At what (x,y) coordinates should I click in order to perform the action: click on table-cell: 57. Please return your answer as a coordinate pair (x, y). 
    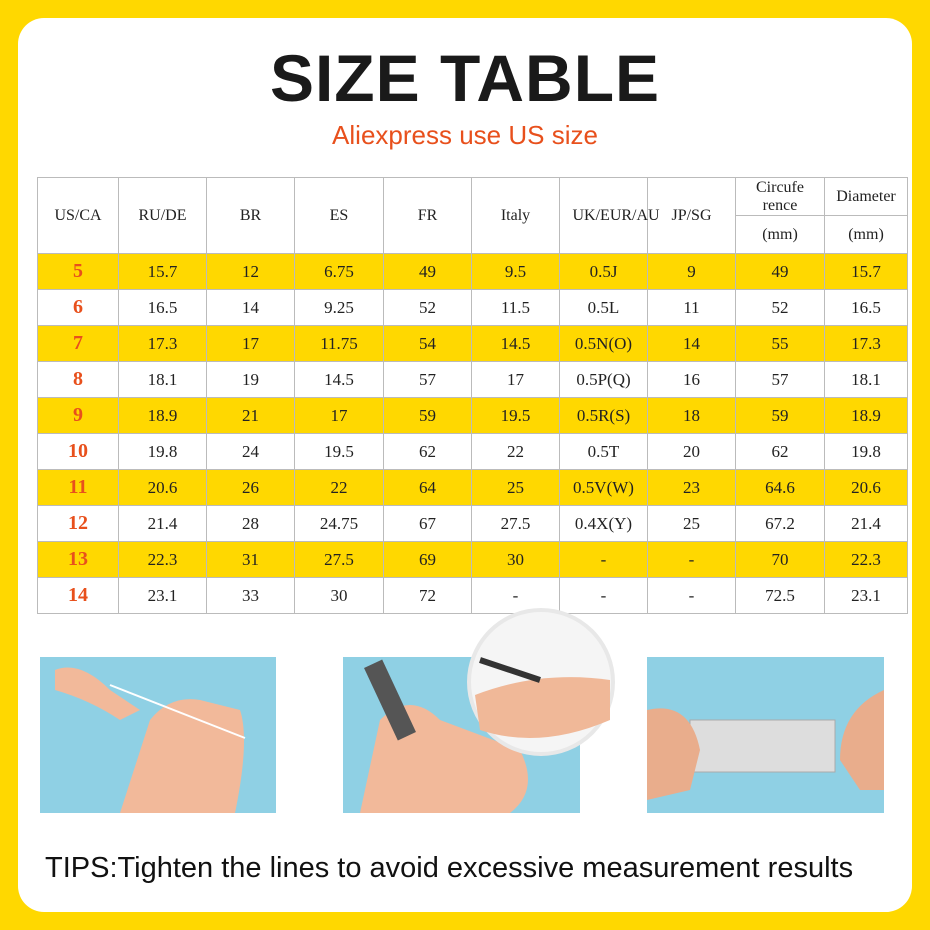
    Looking at the image, I should click on (780, 379).